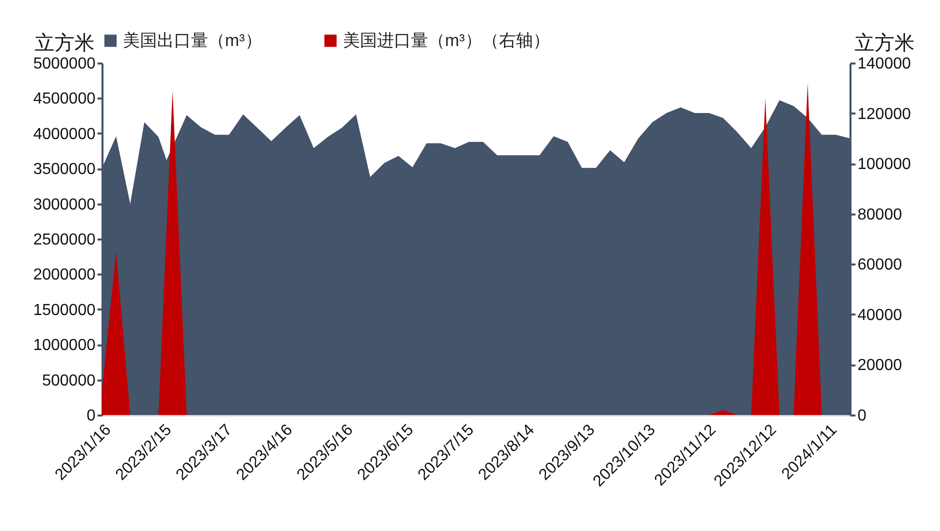 This screenshot has height=531, width=940. What do you see at coordinates (64, 134) in the screenshot?
I see `y-tick-label: 4000000` at bounding box center [64, 134].